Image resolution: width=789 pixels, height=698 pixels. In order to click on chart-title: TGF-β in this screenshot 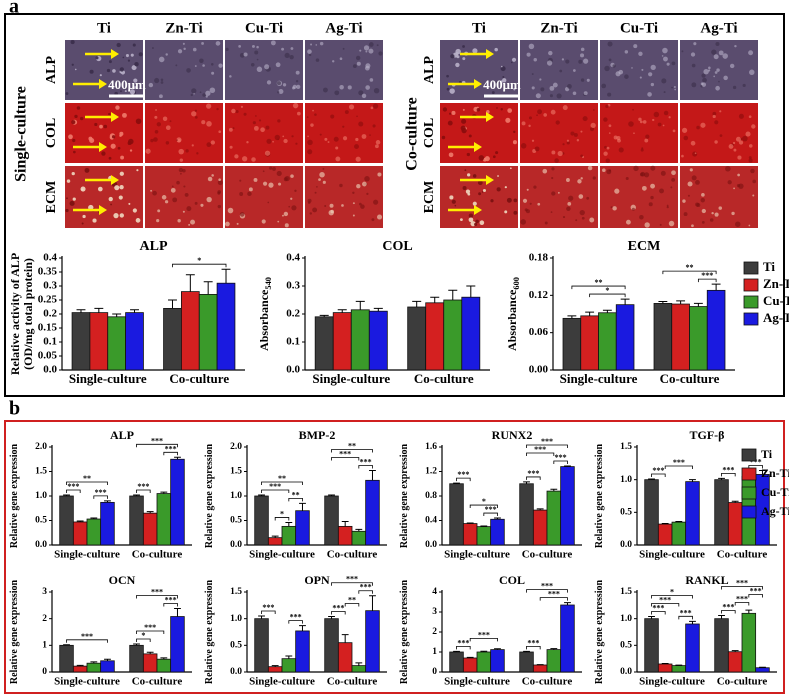, I will do `click(707, 435)`.